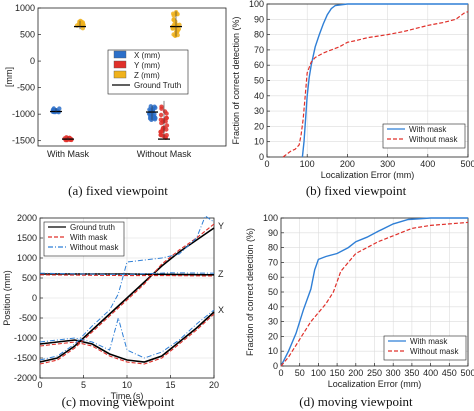  I want to click on caption-a: (a) fixed viewpoint, so click(118, 190).